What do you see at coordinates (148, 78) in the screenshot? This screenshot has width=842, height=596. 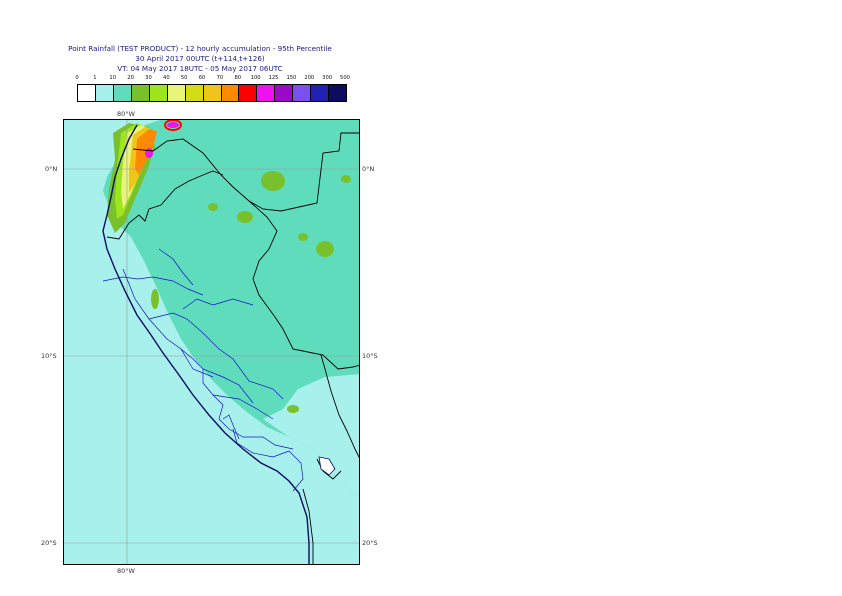 I see `legend-tick-4: 30` at bounding box center [148, 78].